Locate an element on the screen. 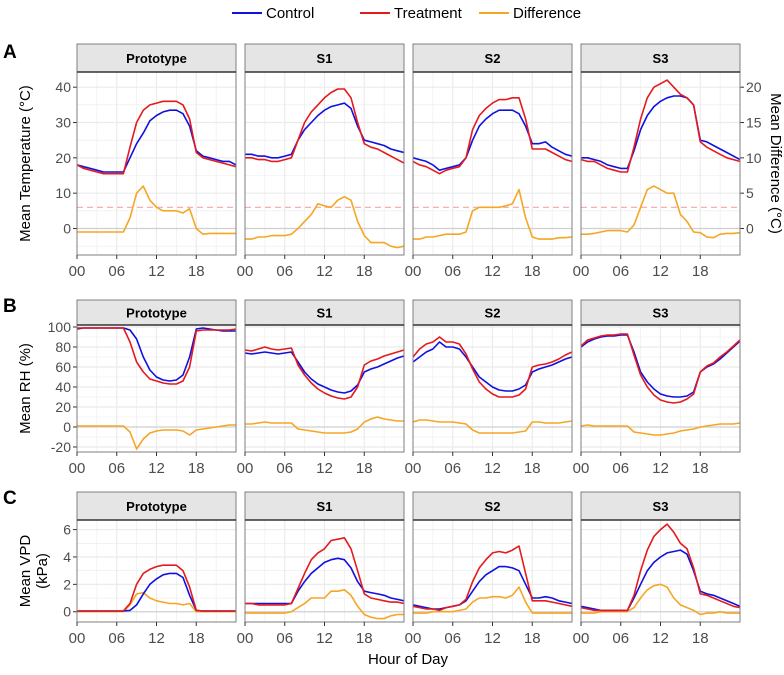  y-tick-label: -20 is located at coordinates (61, 447).